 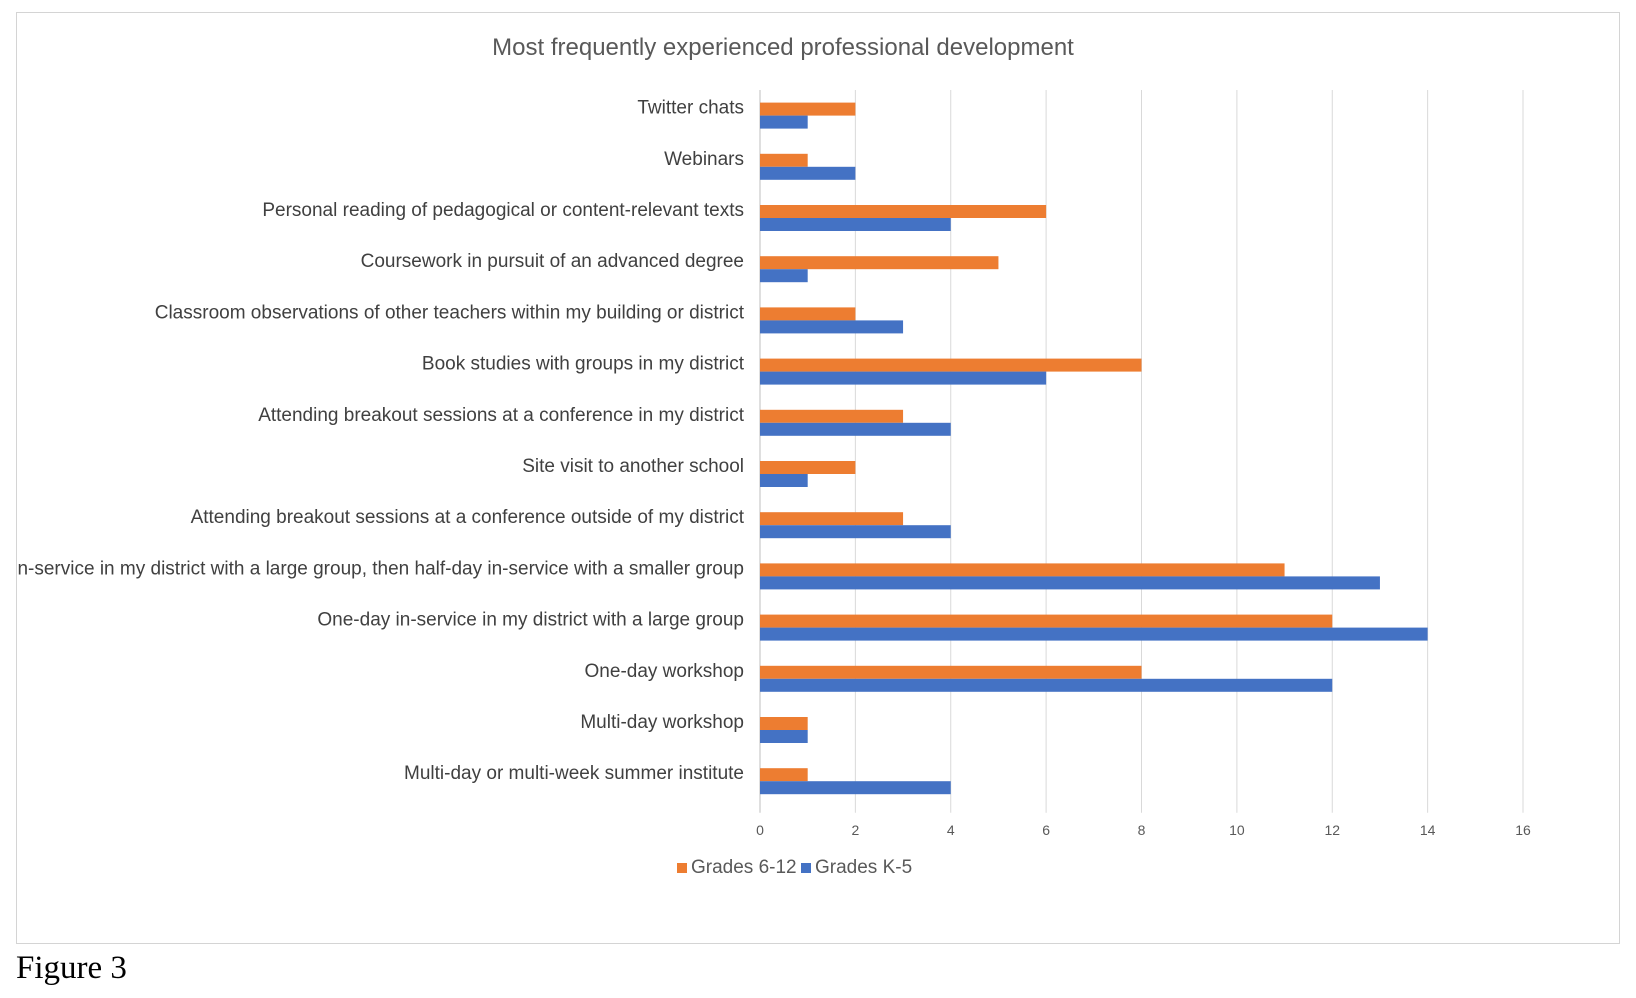 What do you see at coordinates (1237, 830) in the screenshot?
I see `x-tick-label: 10` at bounding box center [1237, 830].